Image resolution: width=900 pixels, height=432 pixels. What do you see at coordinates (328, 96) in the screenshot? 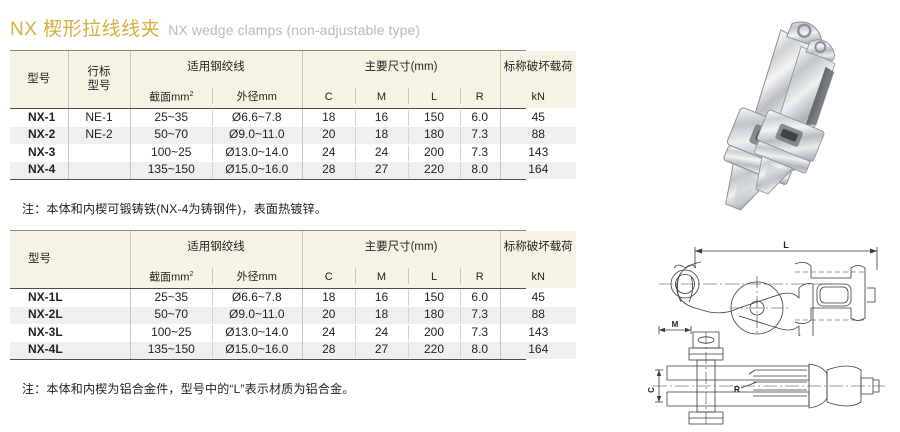
I see `th-dim-c: C` at bounding box center [328, 96].